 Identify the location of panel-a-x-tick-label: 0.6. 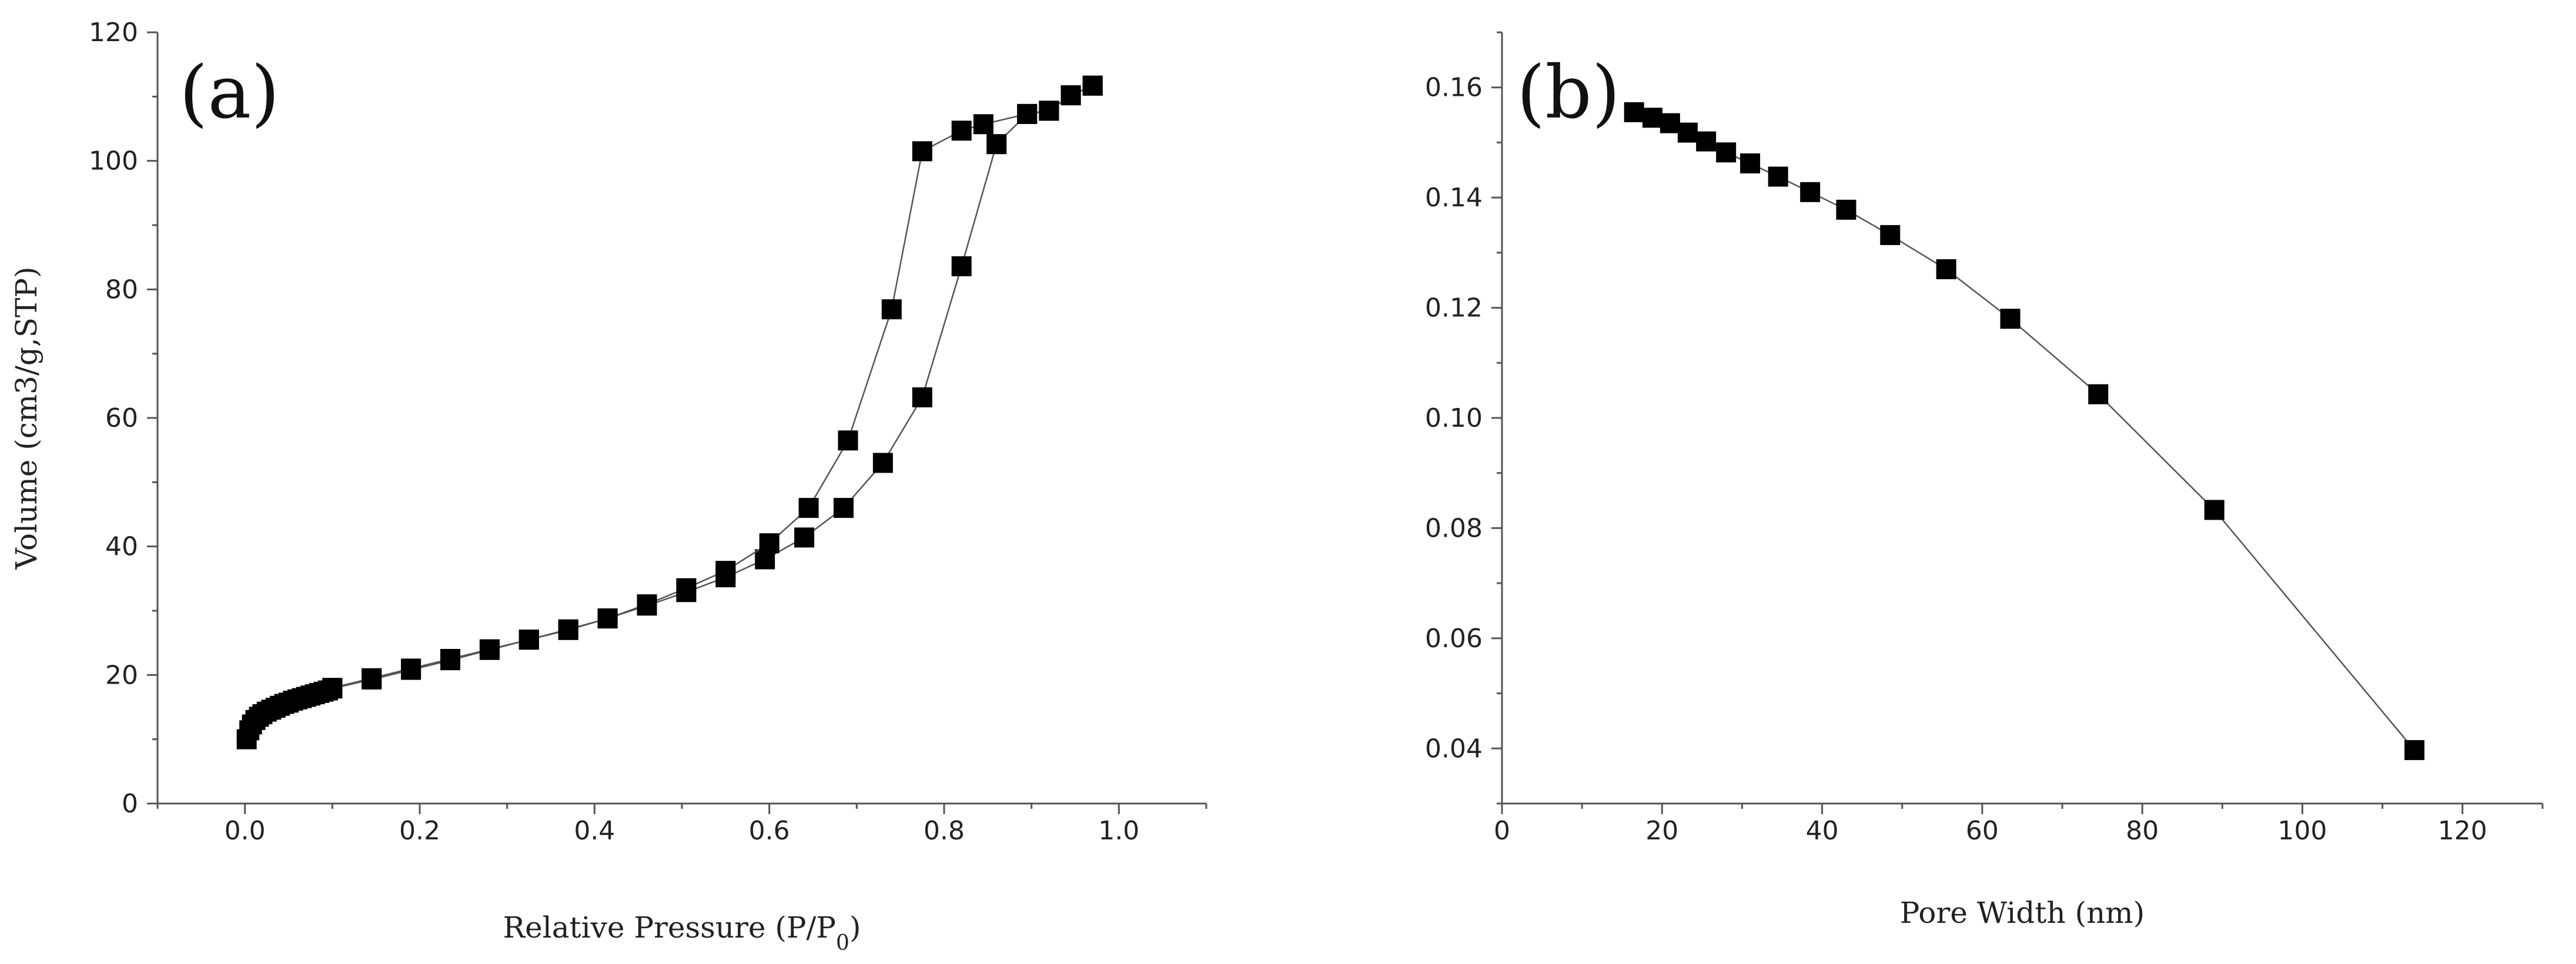
(769, 831).